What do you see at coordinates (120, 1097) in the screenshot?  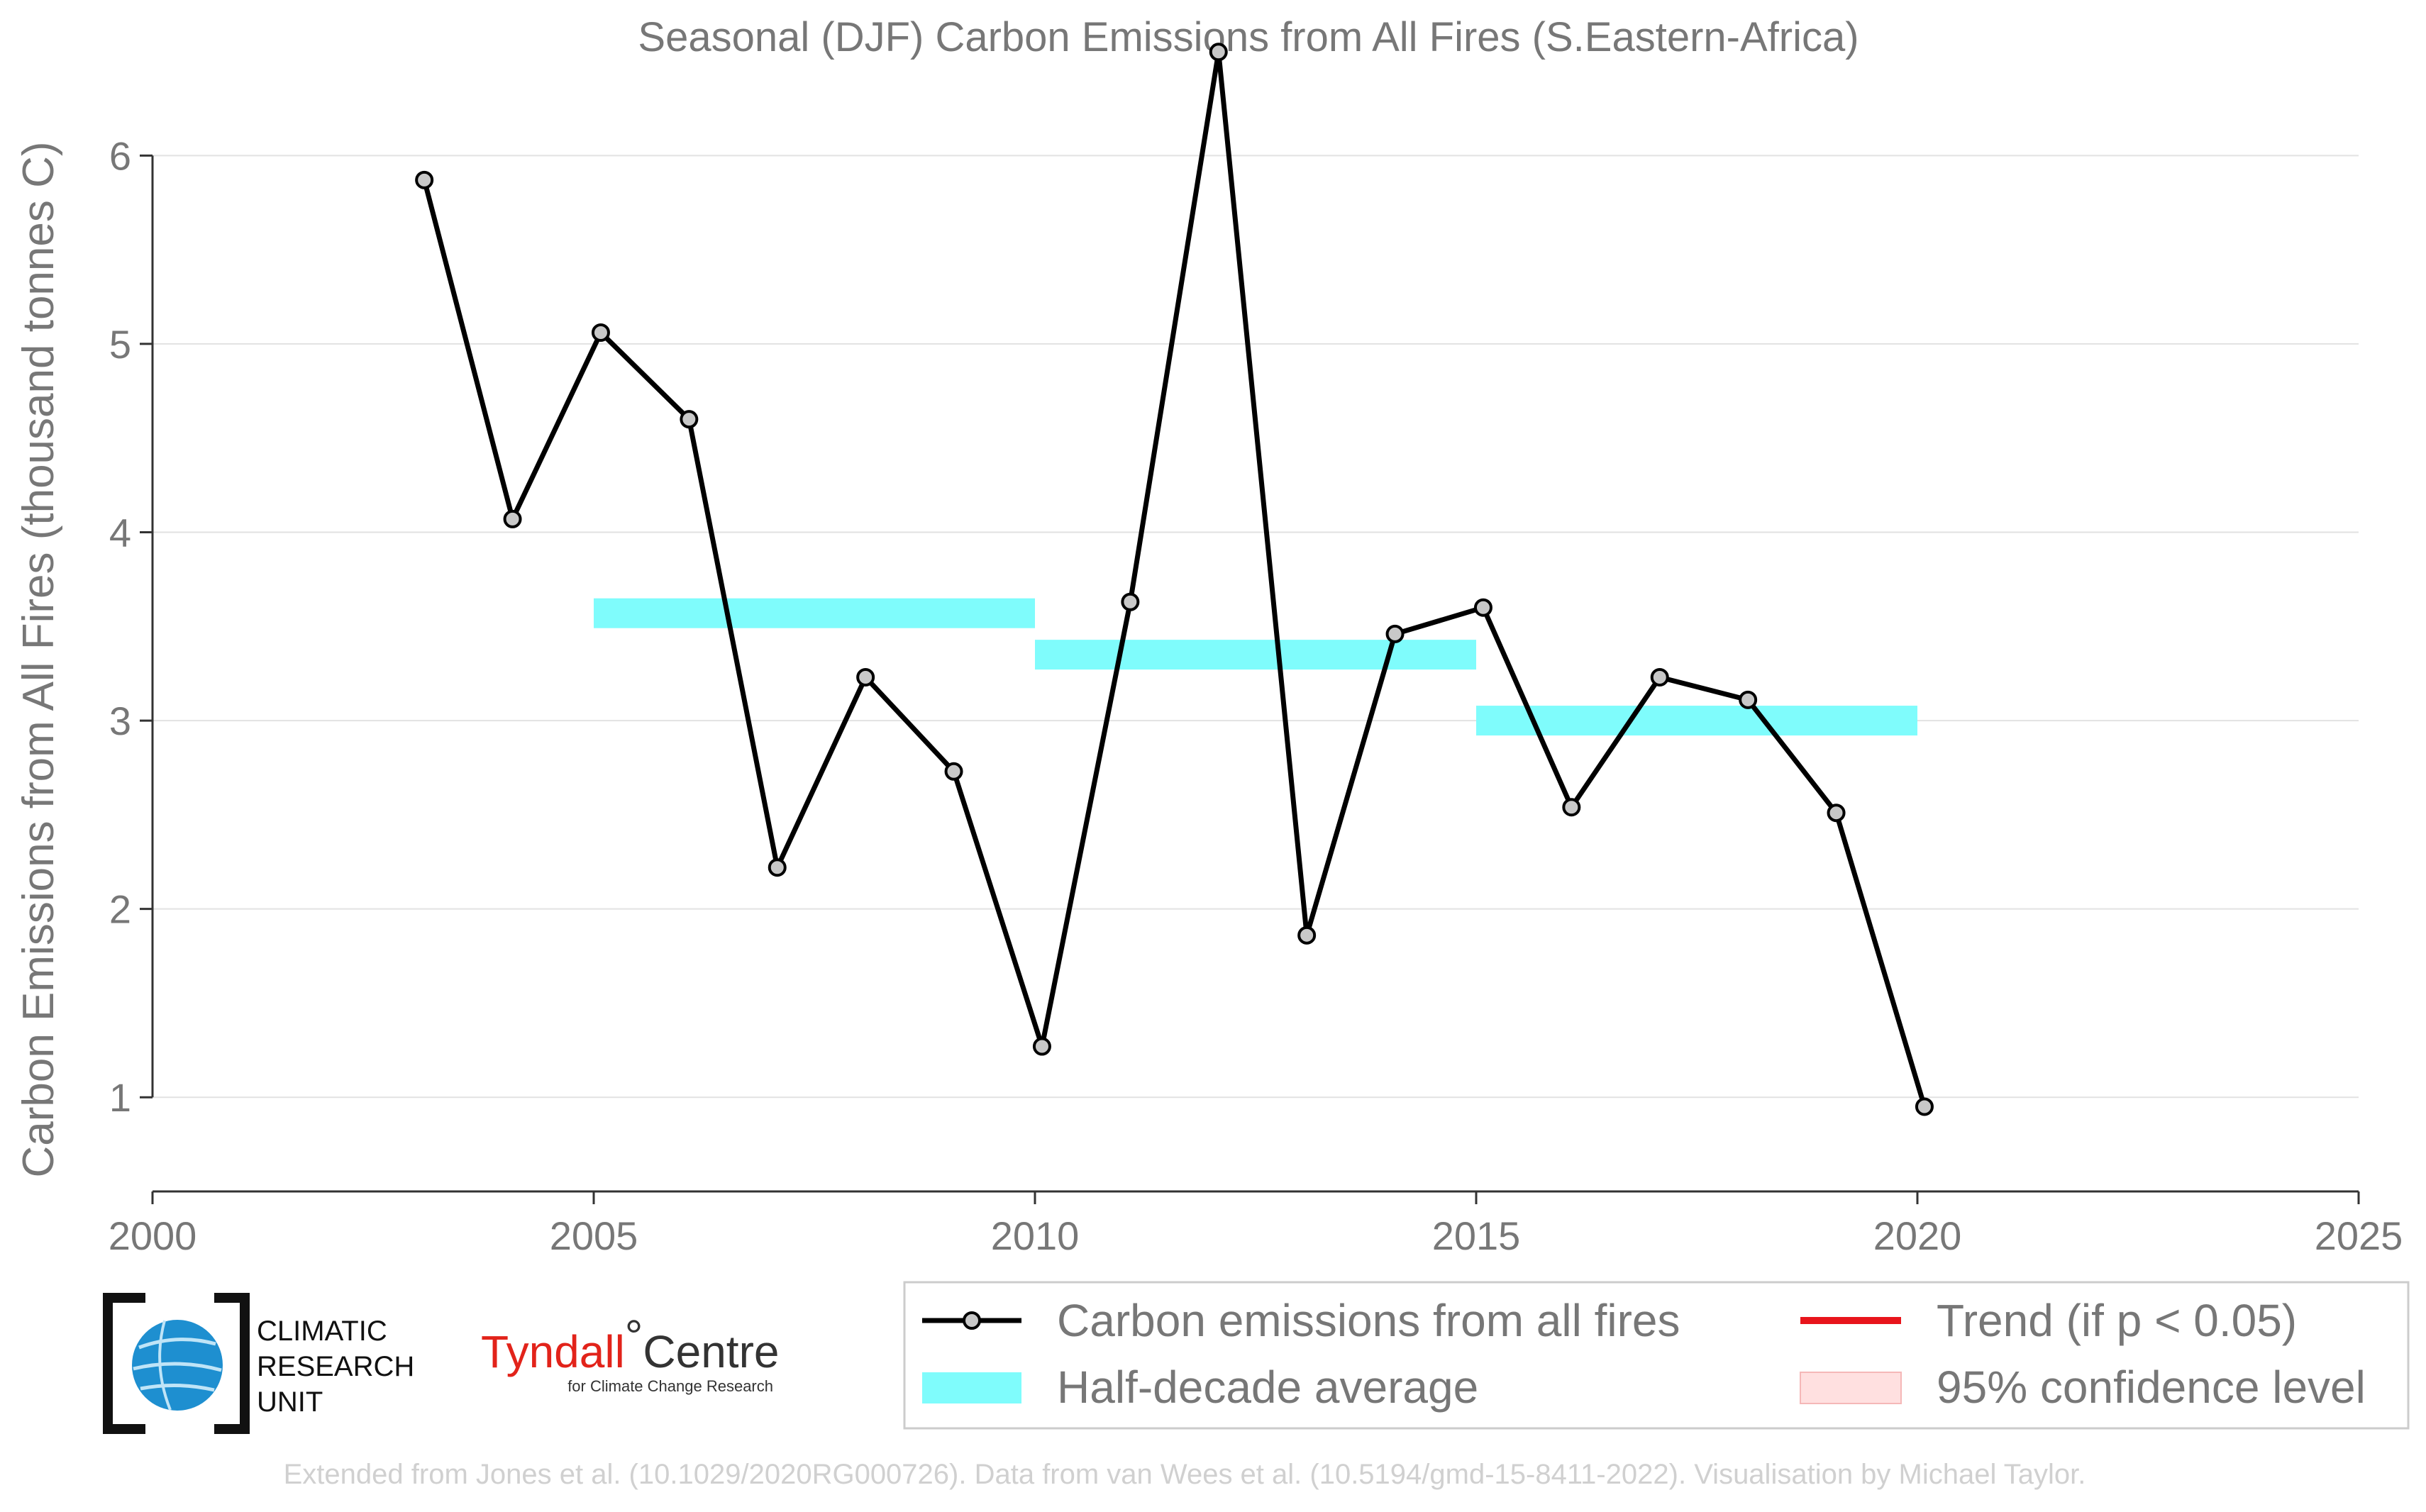 I see `y-tick-label: 1` at bounding box center [120, 1097].